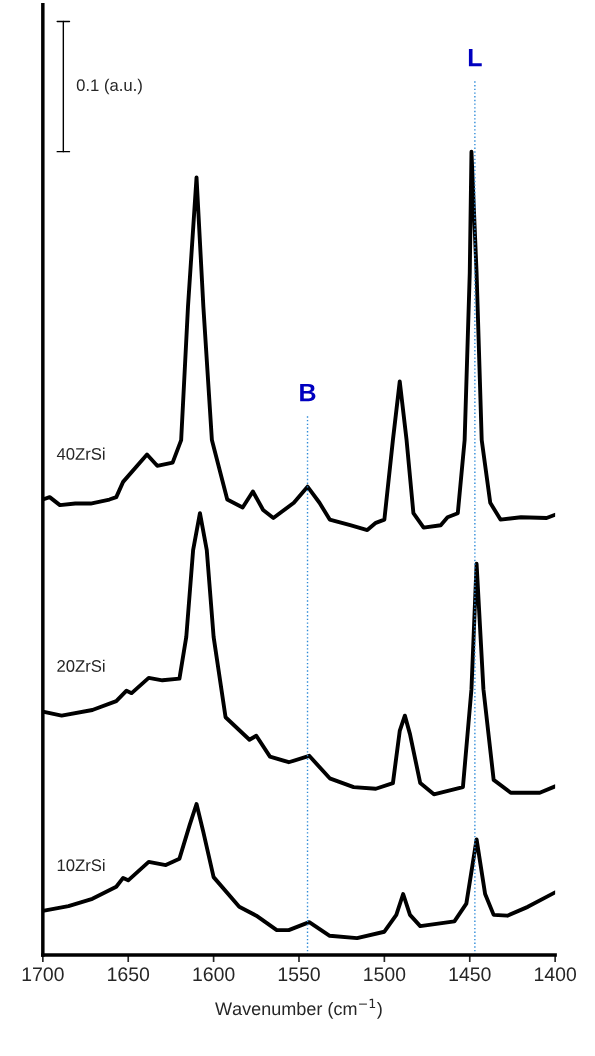  I want to click on series-label: 40ZrSi, so click(80, 453).